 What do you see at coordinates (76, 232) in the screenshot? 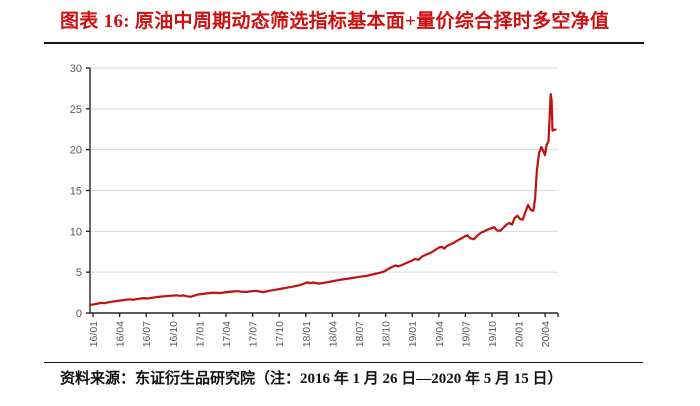
I see `y-tick-label: 10` at bounding box center [76, 232].